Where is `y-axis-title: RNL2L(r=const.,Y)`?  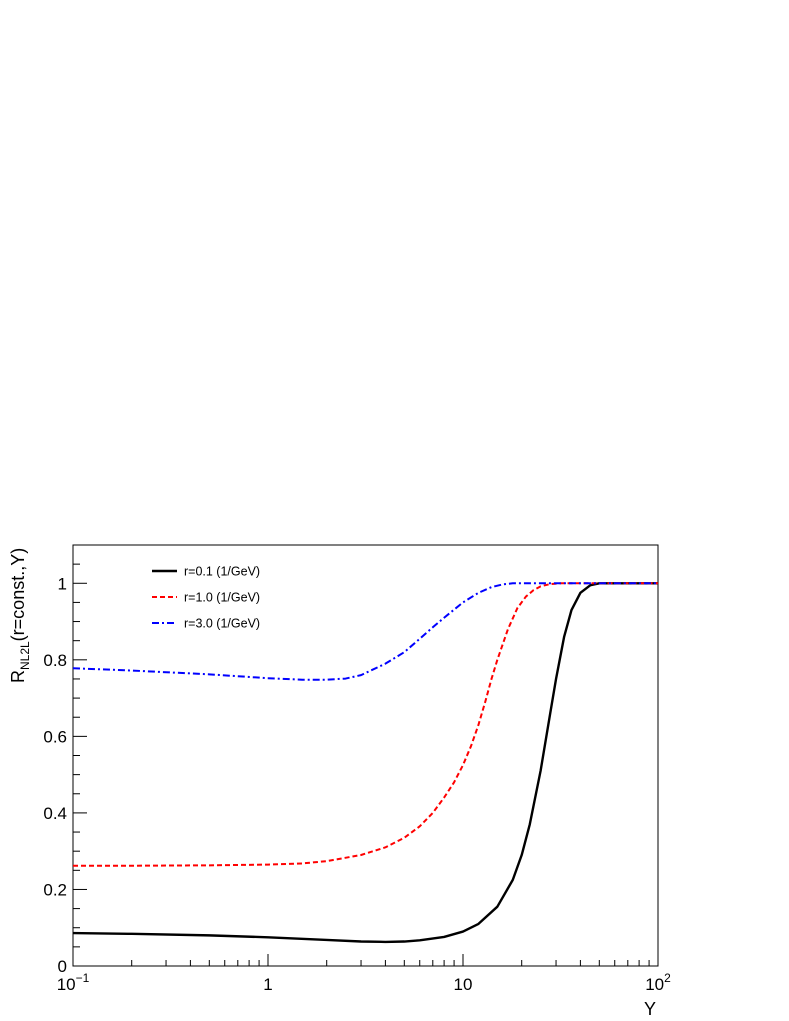
y-axis-title: RNL2L(r=const.,Y) is located at coordinates (20, 615).